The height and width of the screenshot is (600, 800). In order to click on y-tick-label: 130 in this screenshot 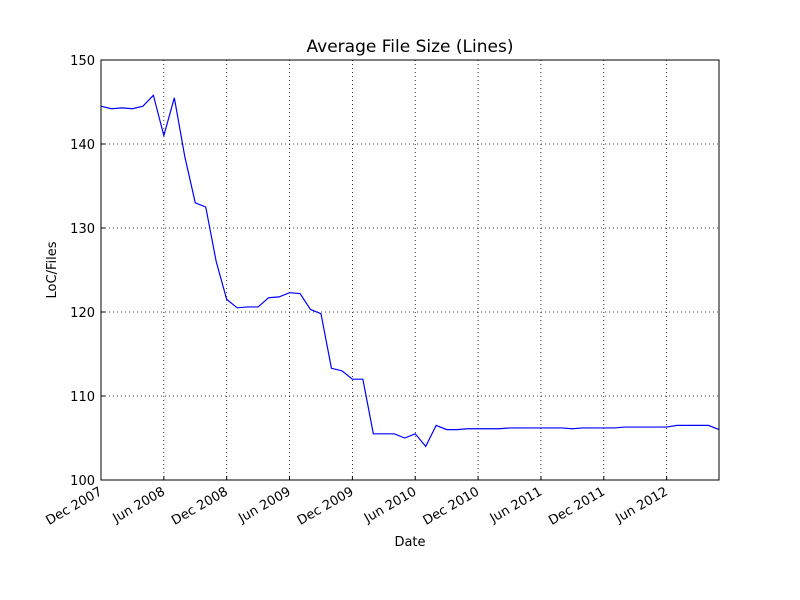, I will do `click(82, 229)`.